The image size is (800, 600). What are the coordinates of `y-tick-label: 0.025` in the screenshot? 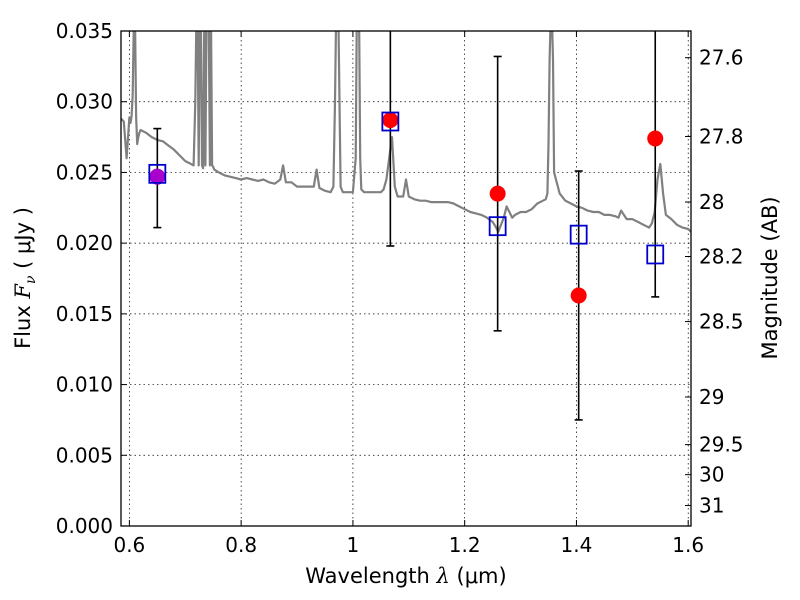 It's located at (84, 172).